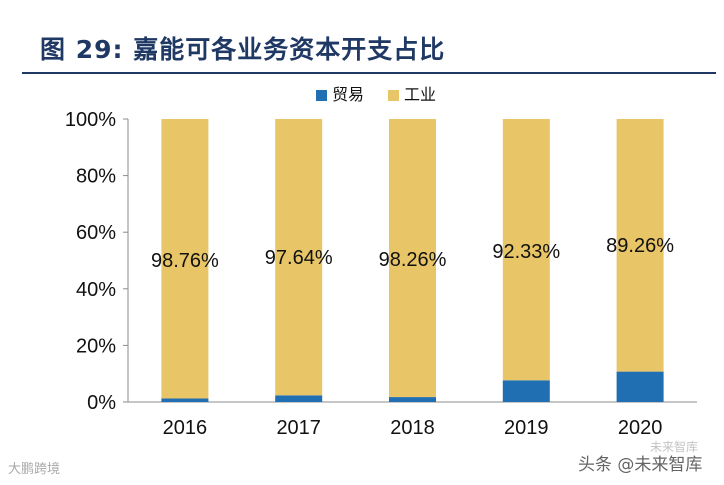 This screenshot has width=724, height=485. I want to click on y-tick-label: 40%, so click(96, 290).